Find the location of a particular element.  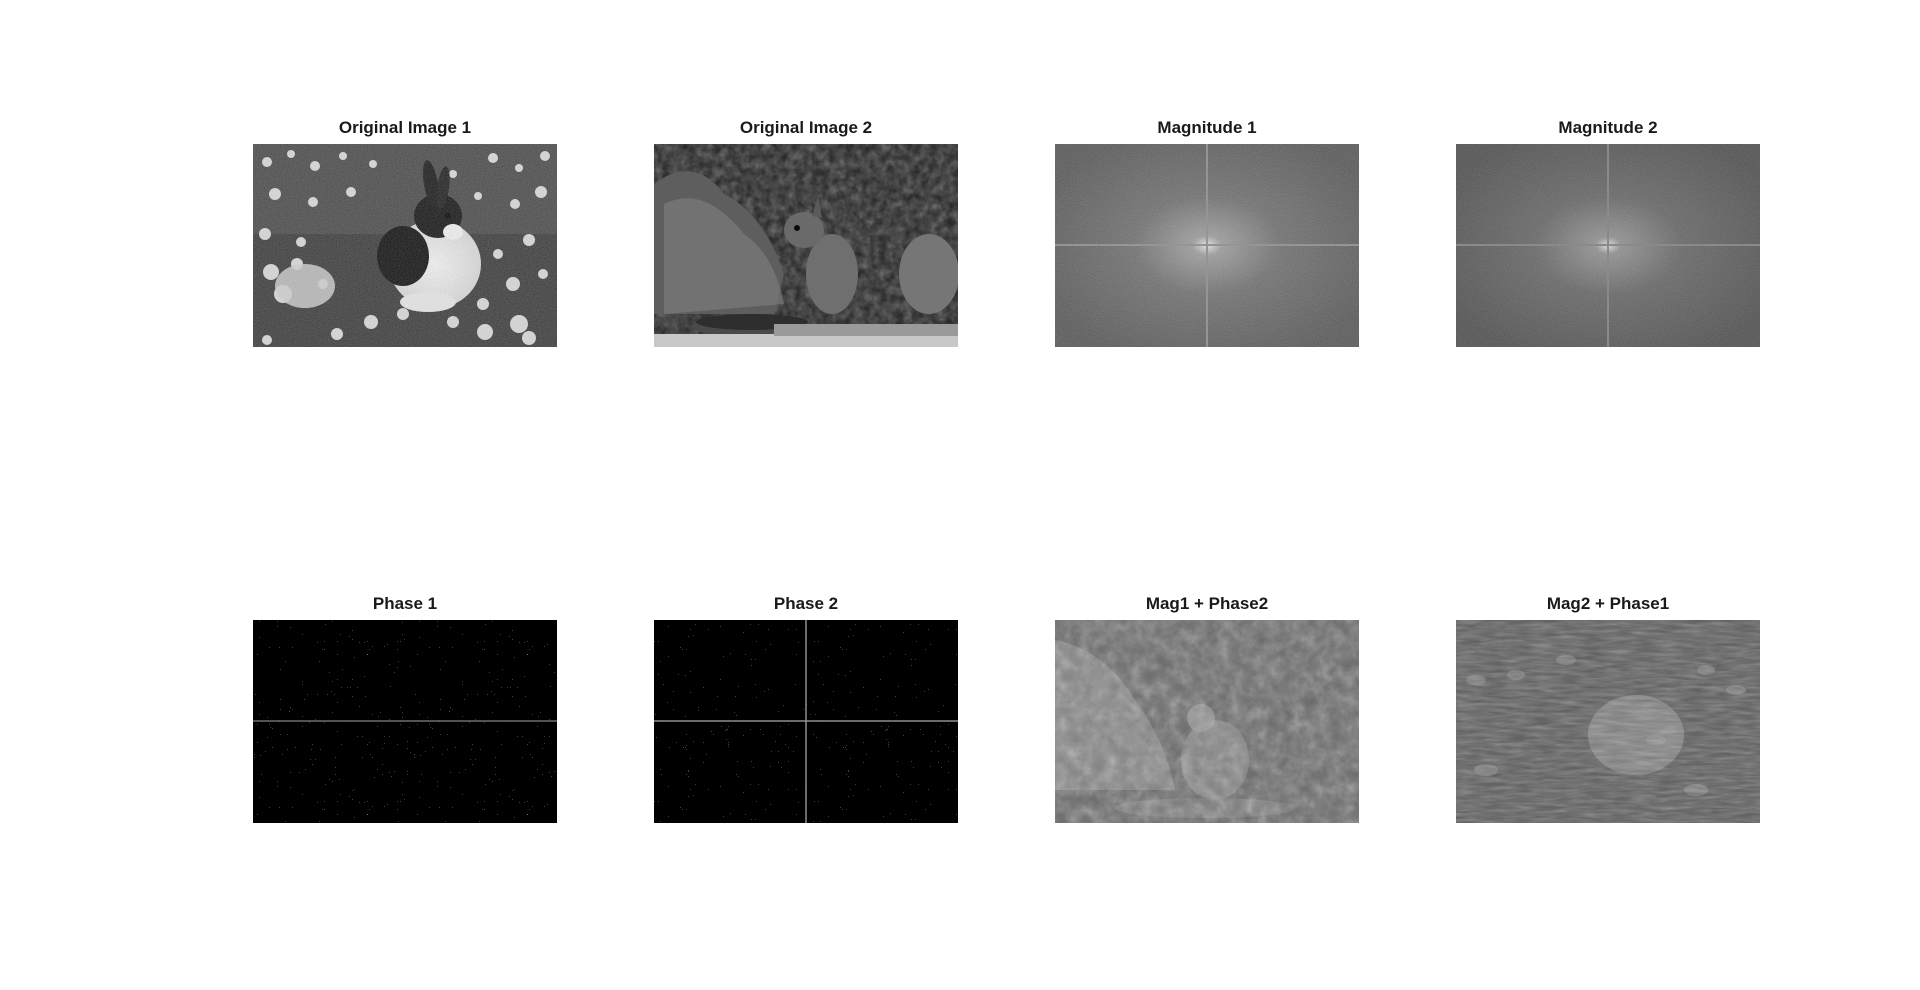

mag2-phase1-image is located at coordinates (1608, 721).